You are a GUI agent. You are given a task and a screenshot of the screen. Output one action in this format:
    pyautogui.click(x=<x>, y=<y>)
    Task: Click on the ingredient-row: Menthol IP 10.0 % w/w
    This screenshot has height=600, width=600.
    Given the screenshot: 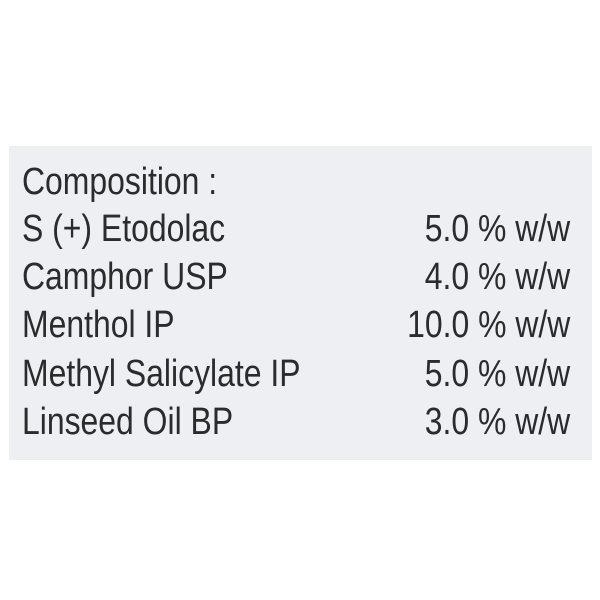 What is the action you would take?
    pyautogui.click(x=296, y=325)
    